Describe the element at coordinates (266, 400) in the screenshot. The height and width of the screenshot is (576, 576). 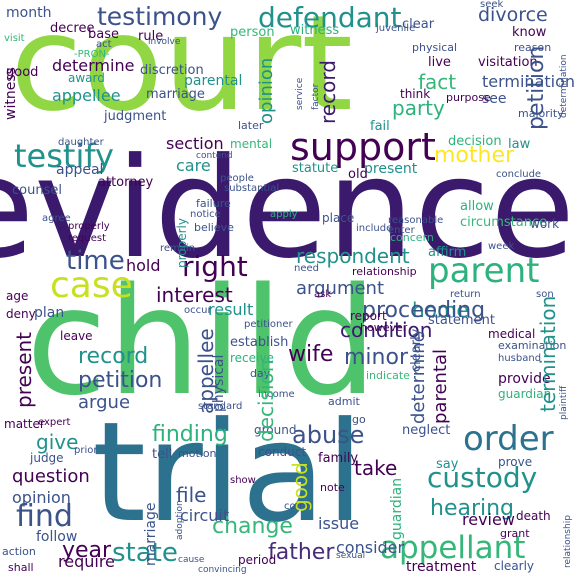
I see `word-decision: decision` at that location.